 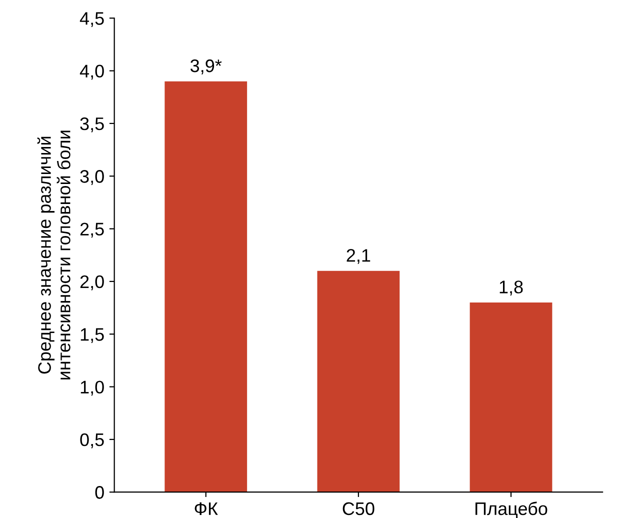 What do you see at coordinates (358, 256) in the screenshot?
I see `data-label: 2,1` at bounding box center [358, 256].